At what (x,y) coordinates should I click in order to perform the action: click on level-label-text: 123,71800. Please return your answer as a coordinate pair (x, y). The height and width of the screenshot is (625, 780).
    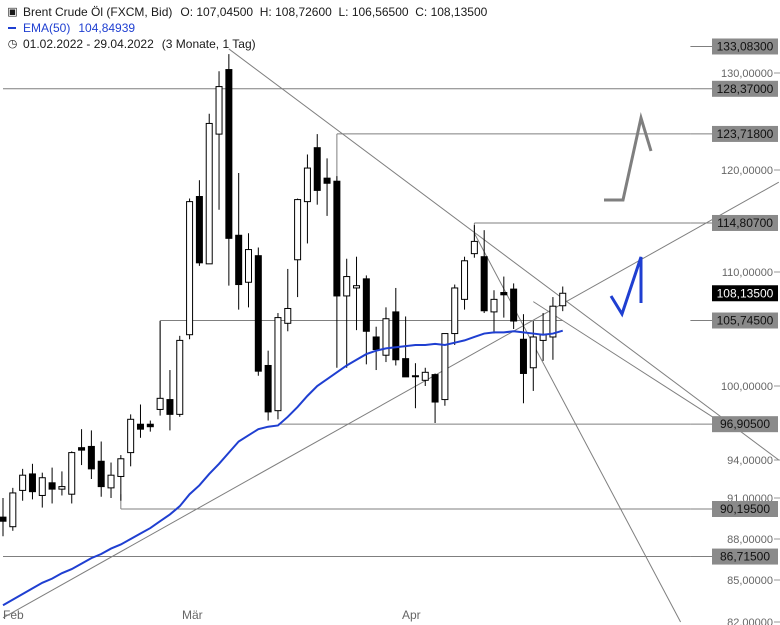
    Looking at the image, I should click on (745, 134).